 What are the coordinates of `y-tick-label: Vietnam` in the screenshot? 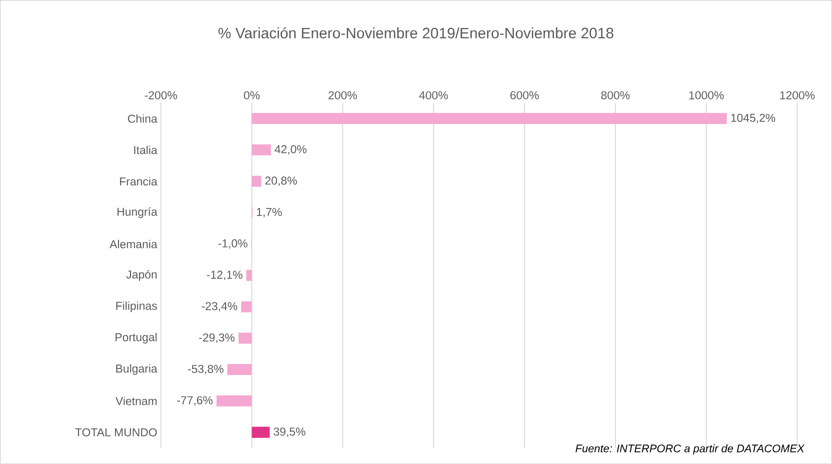 It's located at (136, 401).